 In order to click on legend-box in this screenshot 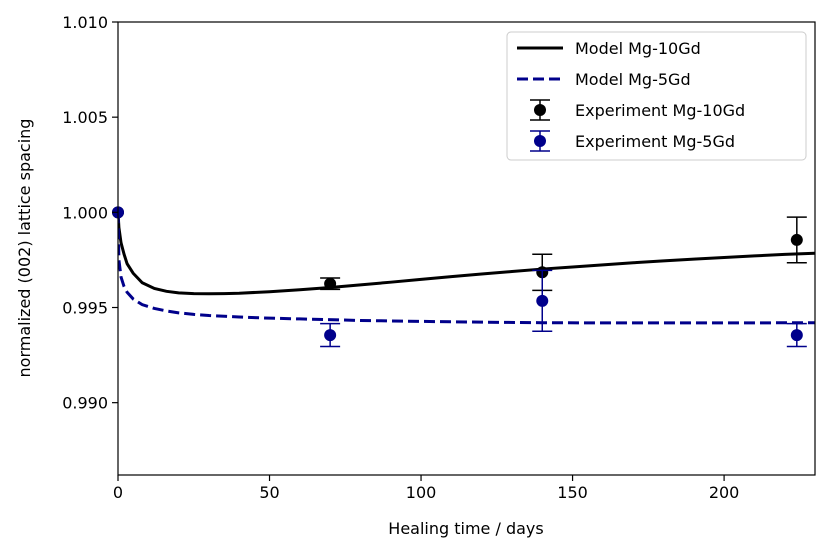, I will do `click(656, 96)`.